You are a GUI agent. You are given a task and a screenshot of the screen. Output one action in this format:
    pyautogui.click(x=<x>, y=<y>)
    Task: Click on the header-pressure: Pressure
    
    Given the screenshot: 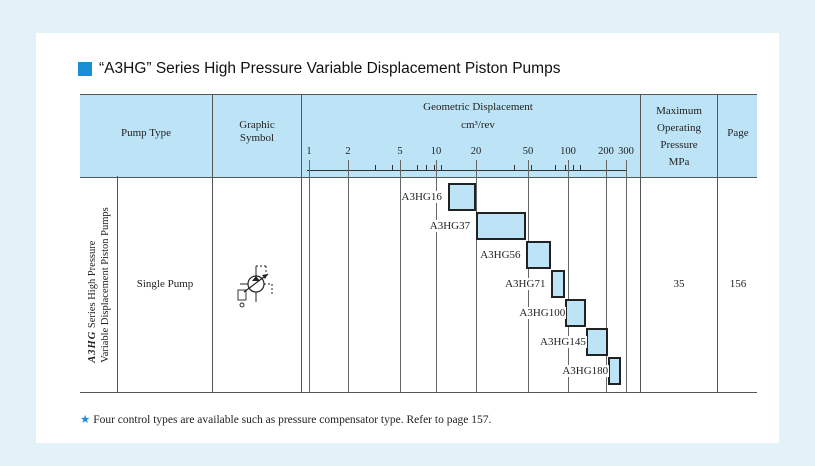 What is the action you would take?
    pyautogui.click(x=679, y=145)
    